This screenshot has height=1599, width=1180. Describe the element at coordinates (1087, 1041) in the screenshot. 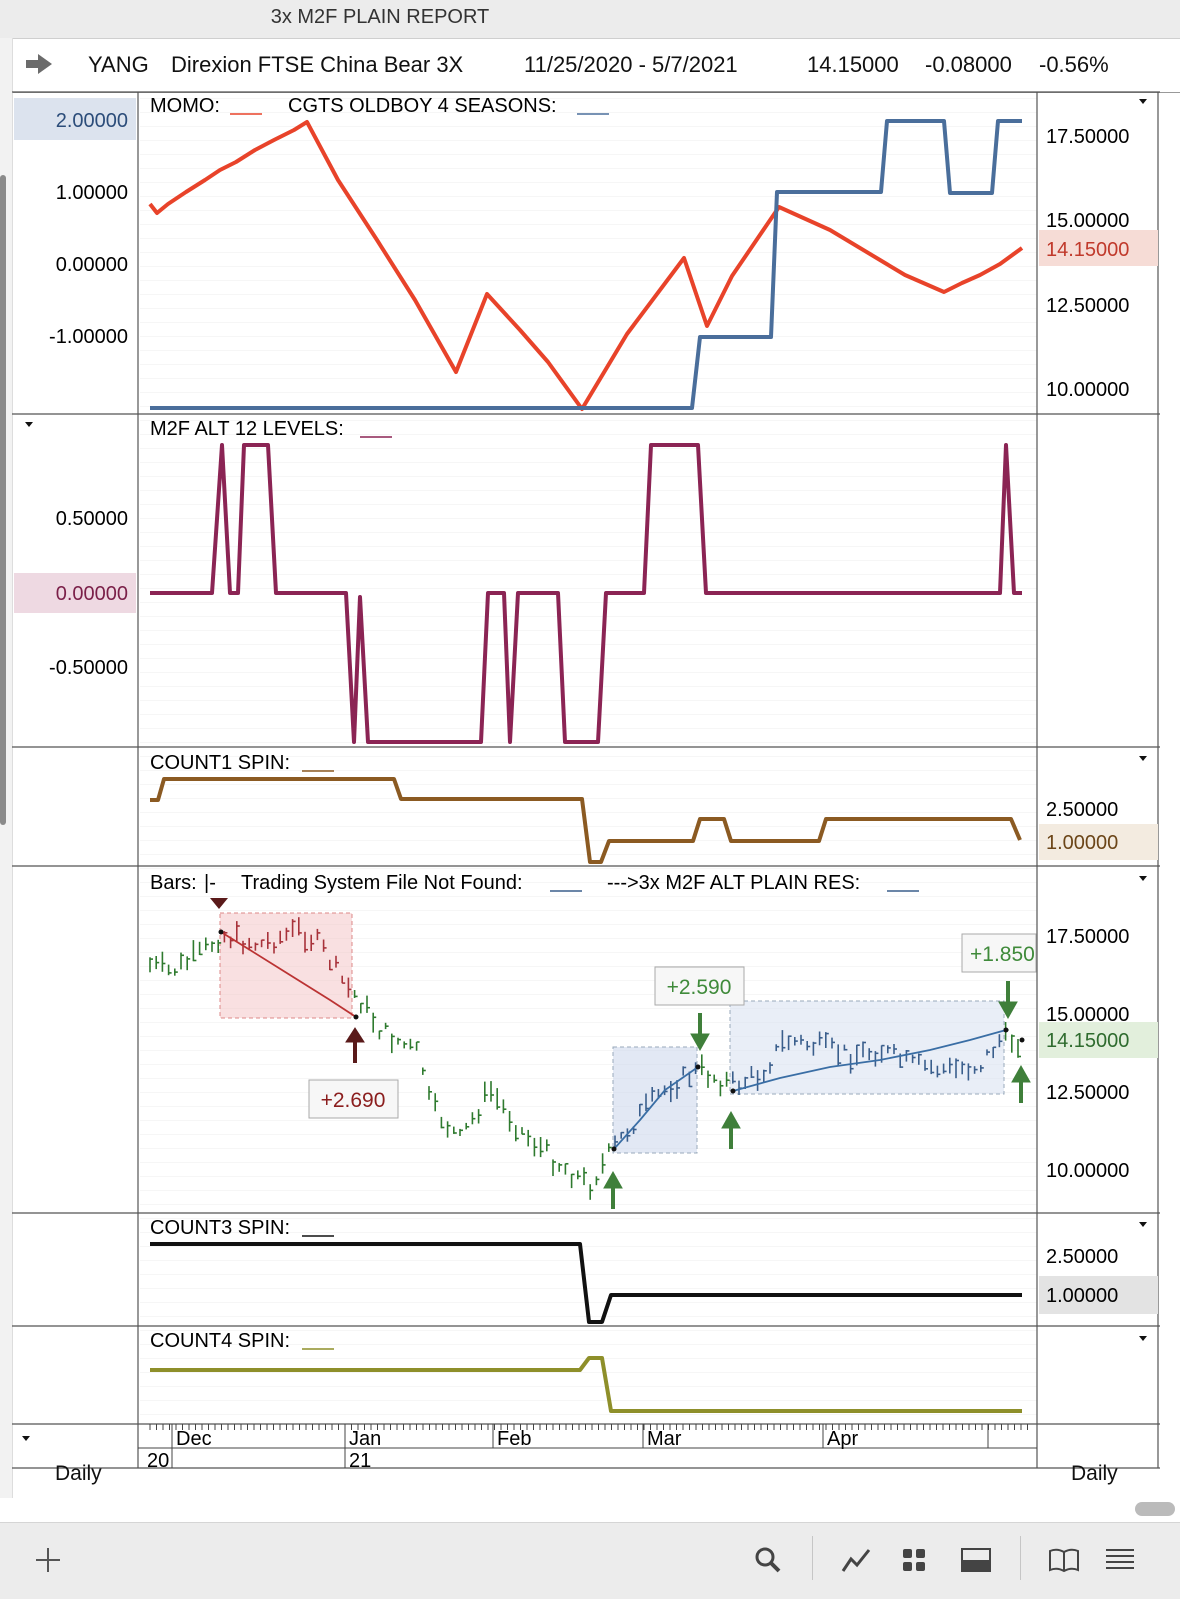

I see `pane4-right-value: 14.15000` at that location.